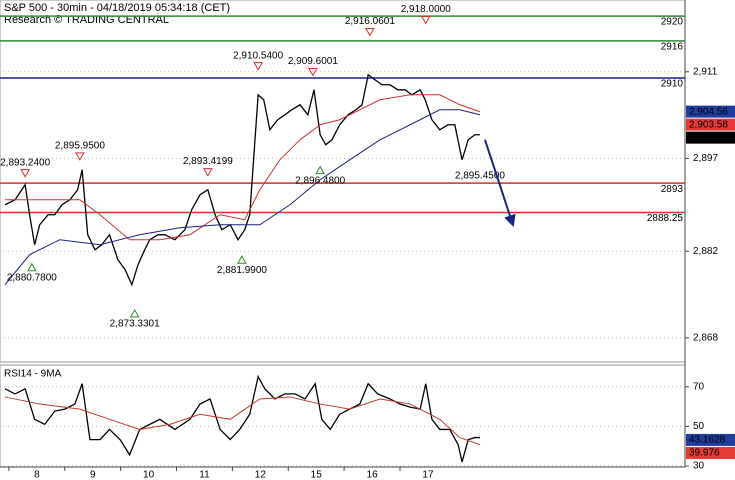  What do you see at coordinates (672, 22) in the screenshot?
I see `level-label: 2920` at bounding box center [672, 22].